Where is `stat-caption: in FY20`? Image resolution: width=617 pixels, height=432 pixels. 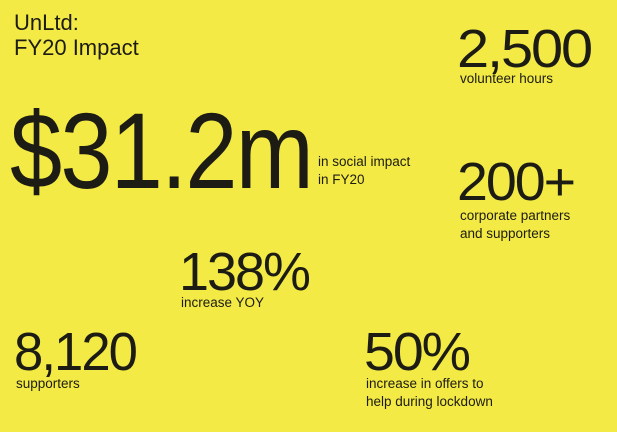 stat-caption: in FY20 is located at coordinates (341, 179).